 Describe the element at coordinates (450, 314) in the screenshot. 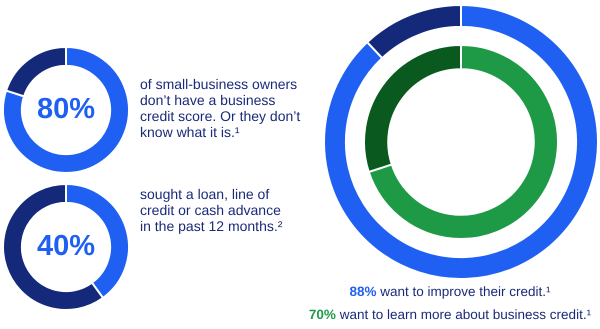

I see `text: 70% want to learn more about business credit.¹` at that location.